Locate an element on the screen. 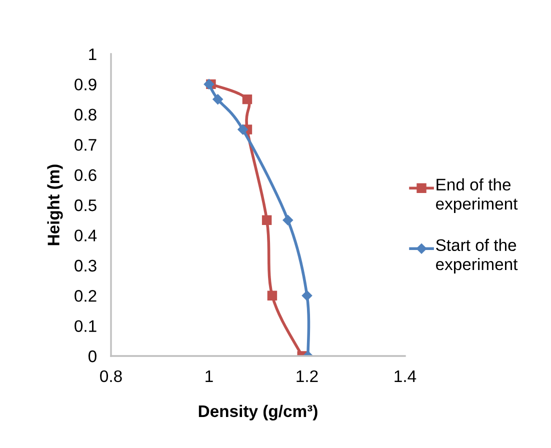  y-tick-label: 1 is located at coordinates (92, 54).